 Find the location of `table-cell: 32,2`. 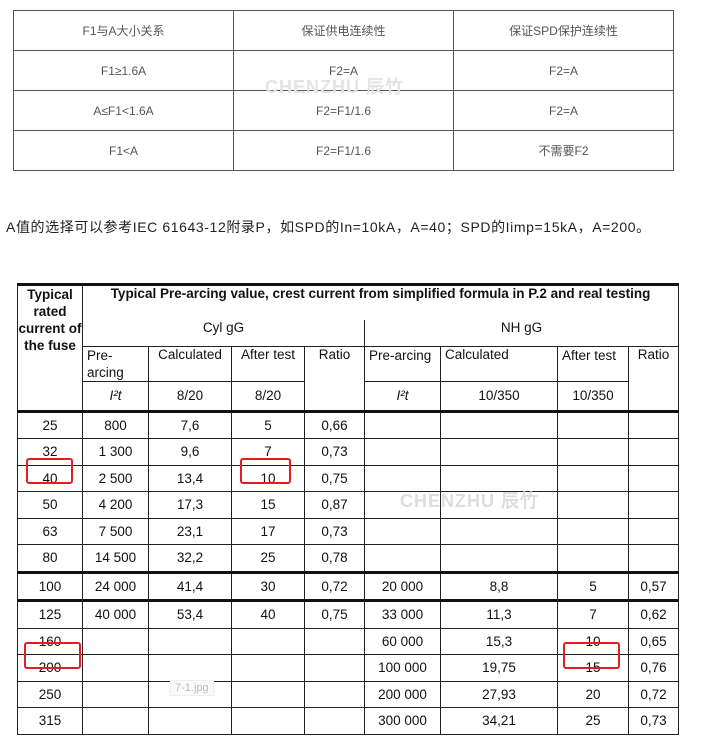

table-cell: 32,2 is located at coordinates (190, 558).